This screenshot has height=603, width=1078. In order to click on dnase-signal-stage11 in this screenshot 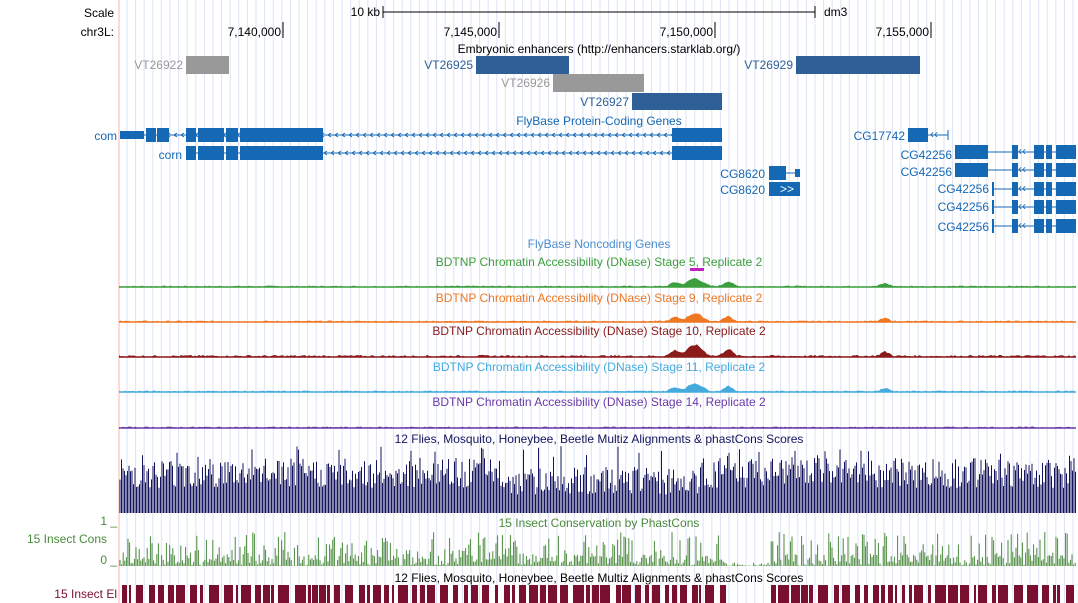, I will do `click(597, 388)`.